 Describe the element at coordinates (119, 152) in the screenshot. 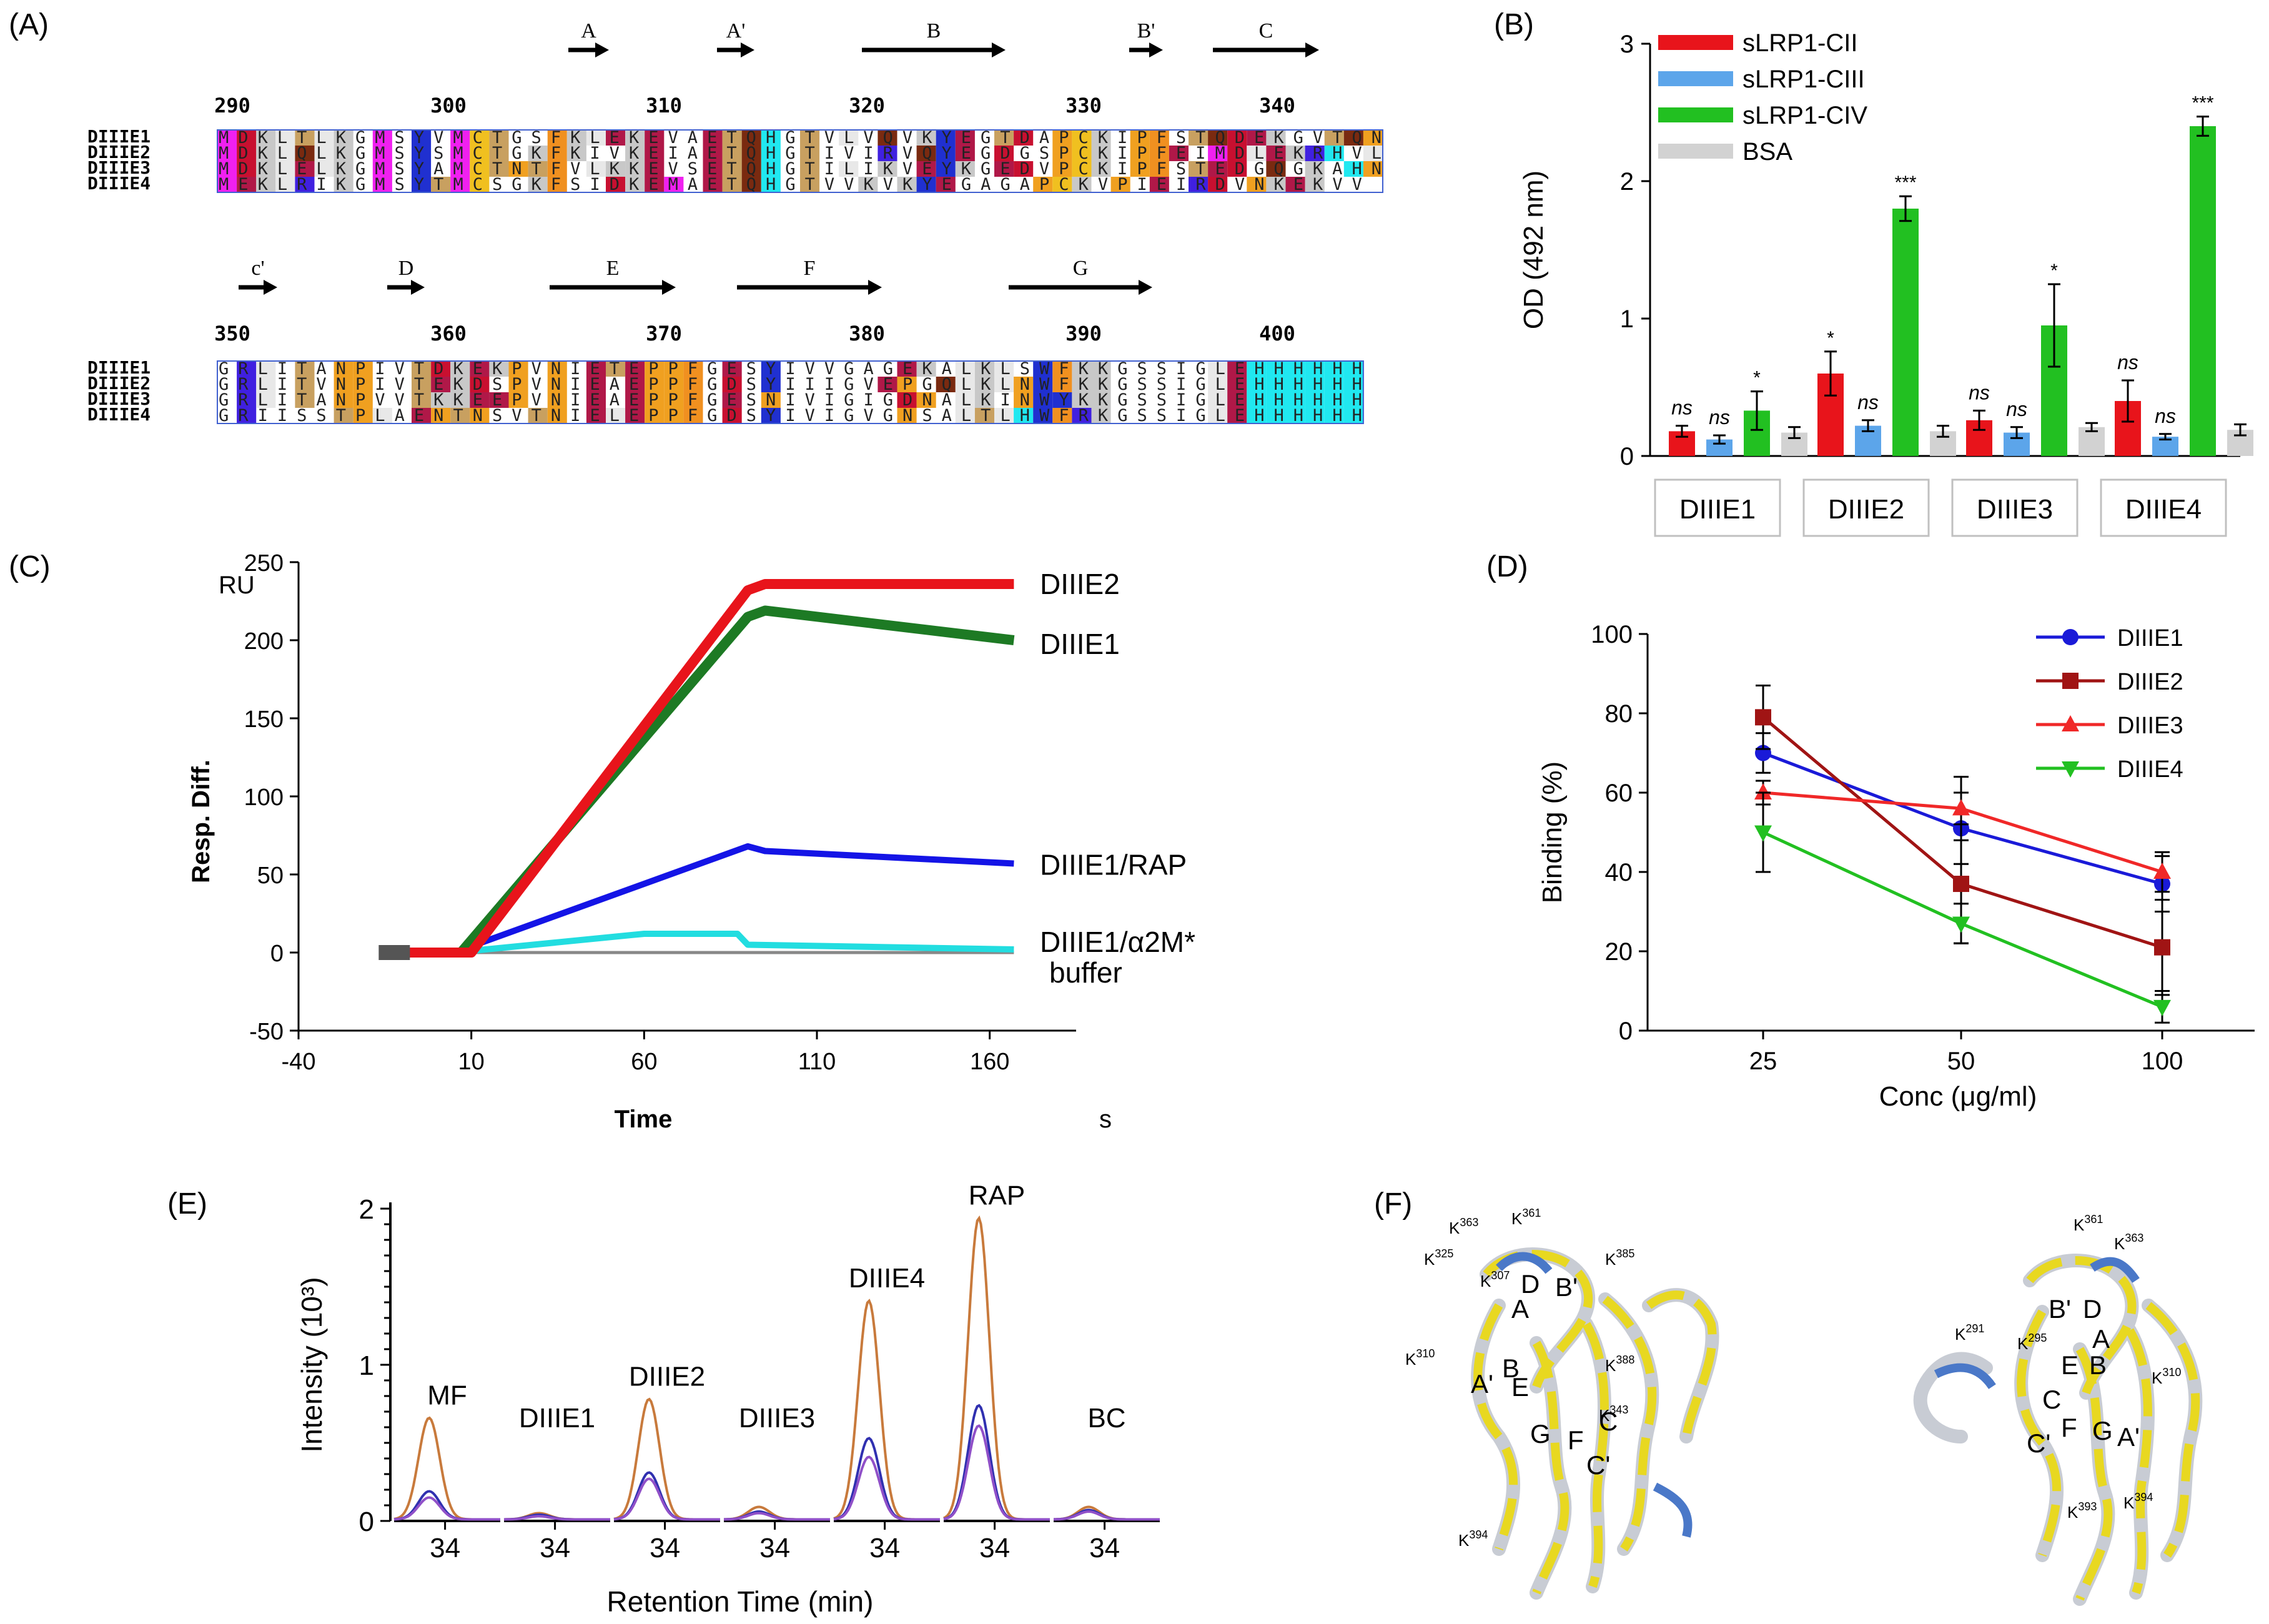

I see `block1-seq-name: DIIIE2` at that location.